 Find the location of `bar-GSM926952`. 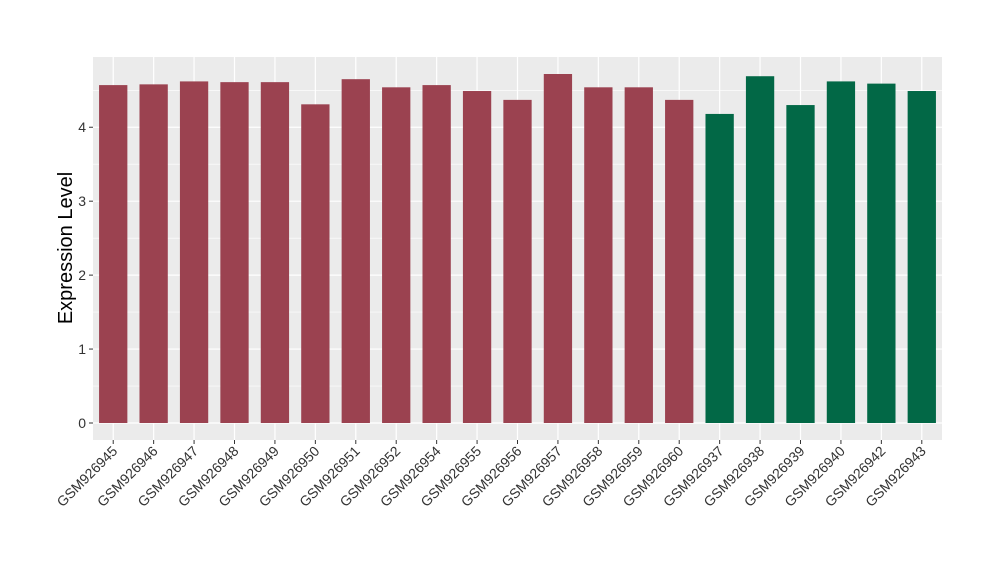

bar-GSM926952 is located at coordinates (396, 255).